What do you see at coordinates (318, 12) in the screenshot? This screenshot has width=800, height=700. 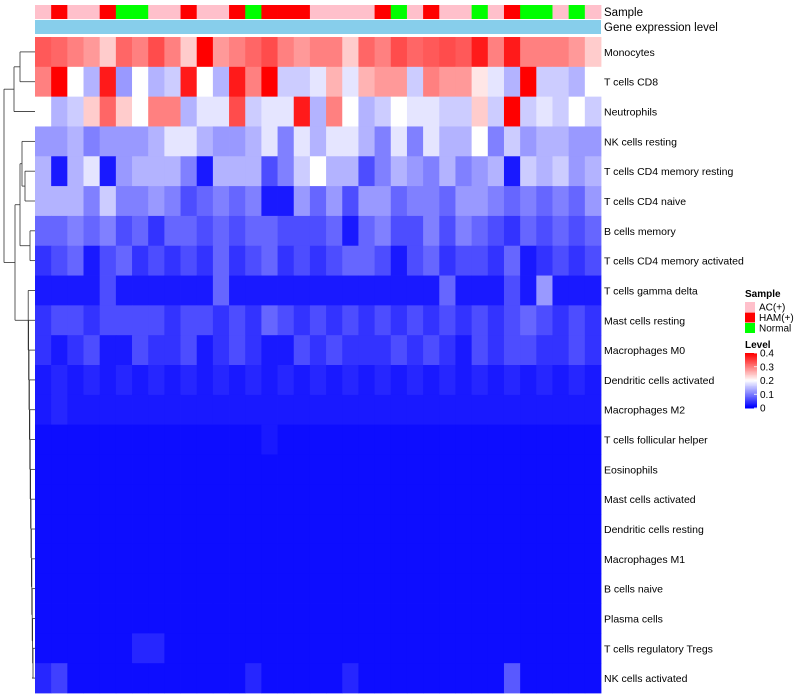 I see `sample-annotation-bar` at bounding box center [318, 12].